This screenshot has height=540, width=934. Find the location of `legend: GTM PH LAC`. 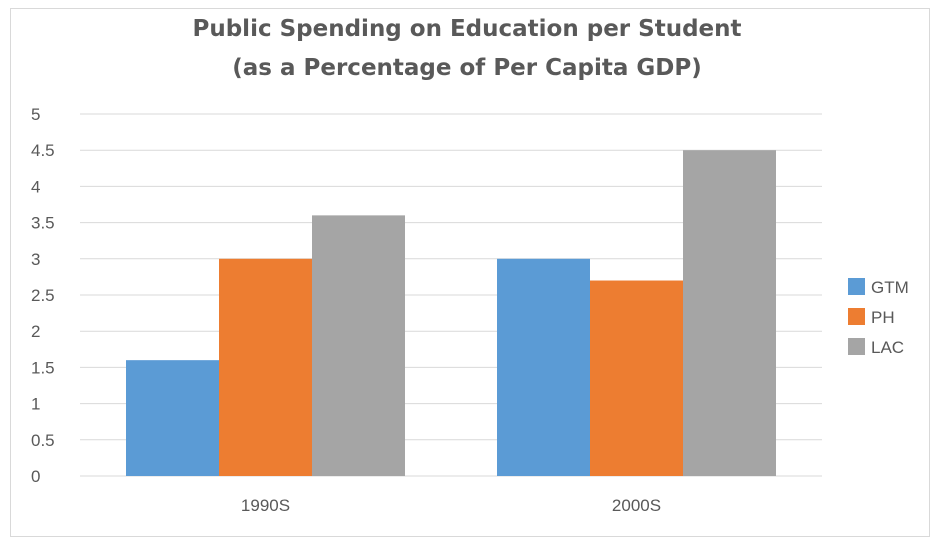

legend: GTM PH LAC is located at coordinates (878, 317).